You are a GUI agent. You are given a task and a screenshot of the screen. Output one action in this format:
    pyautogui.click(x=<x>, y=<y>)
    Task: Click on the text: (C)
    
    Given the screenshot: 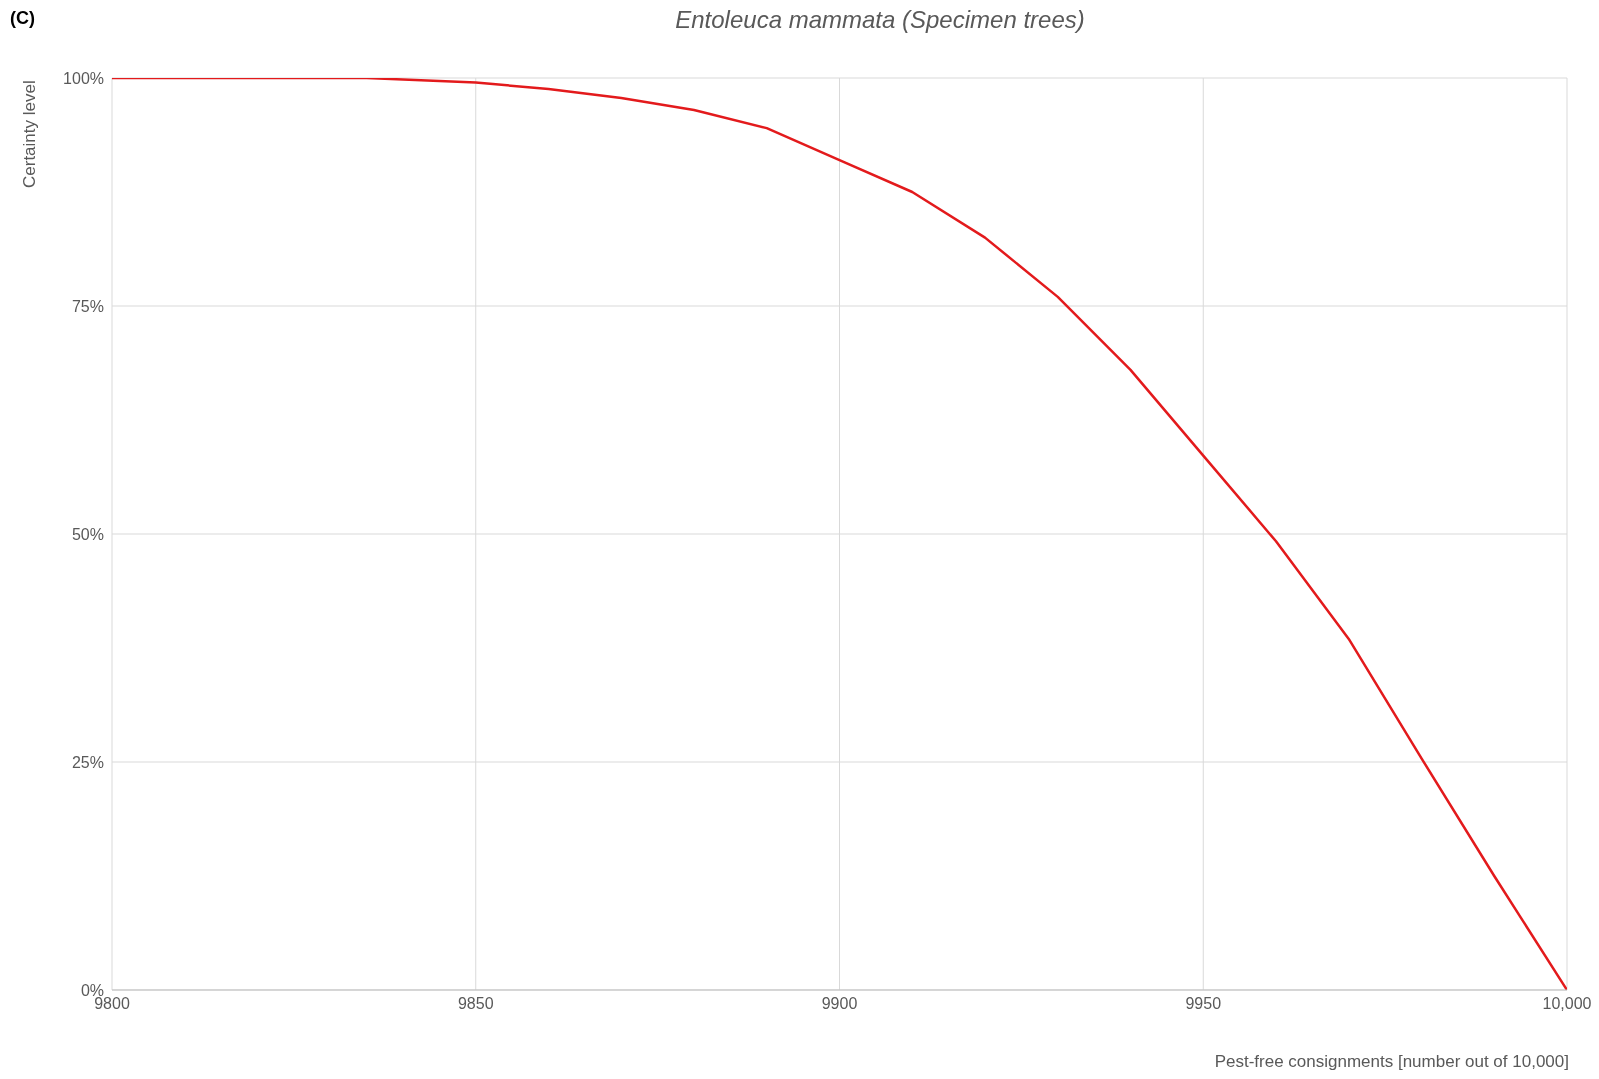 What is the action you would take?
    pyautogui.click(x=22, y=18)
    